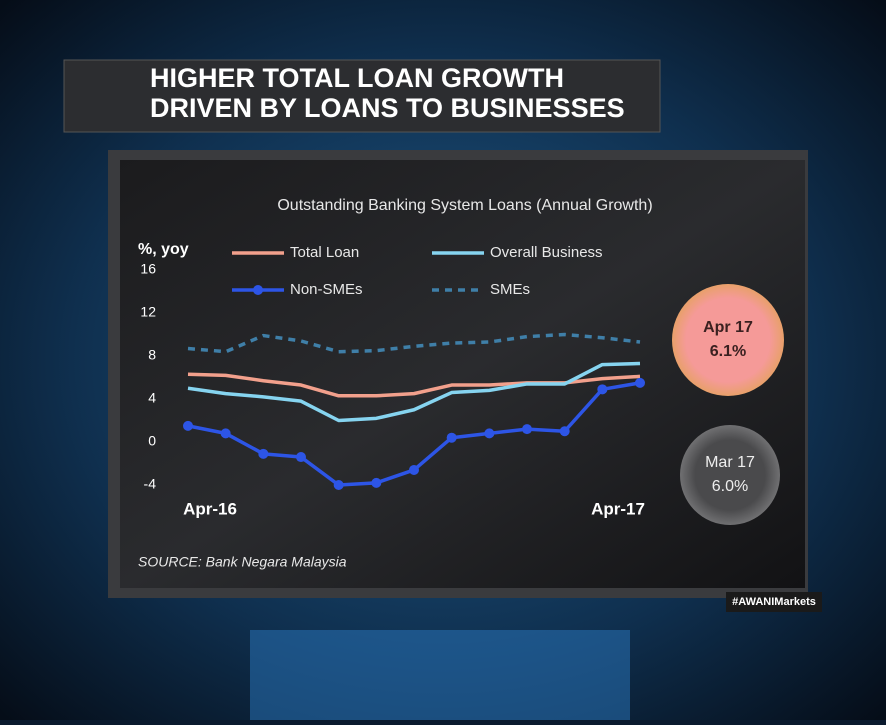 The width and height of the screenshot is (886, 725). I want to click on y-tick-label: 16, so click(148, 269).